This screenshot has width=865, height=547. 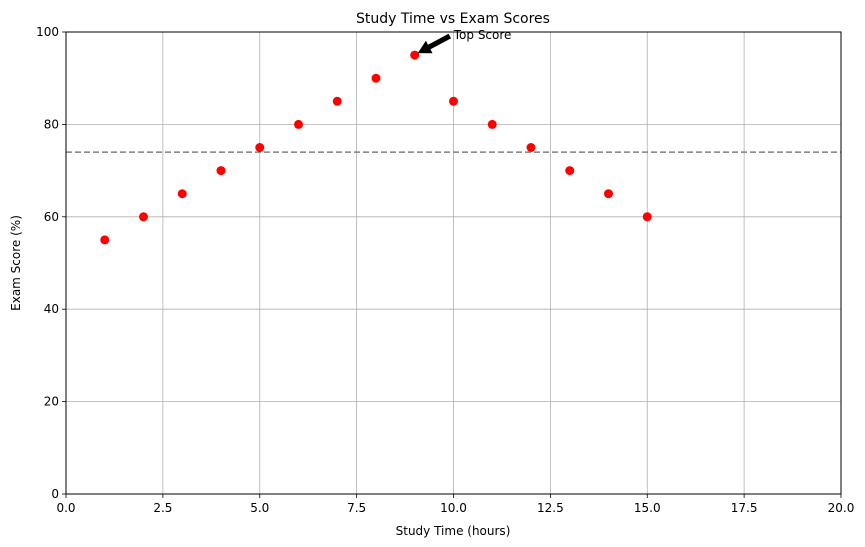 I want to click on y-tick-label: 60, so click(x=51, y=217).